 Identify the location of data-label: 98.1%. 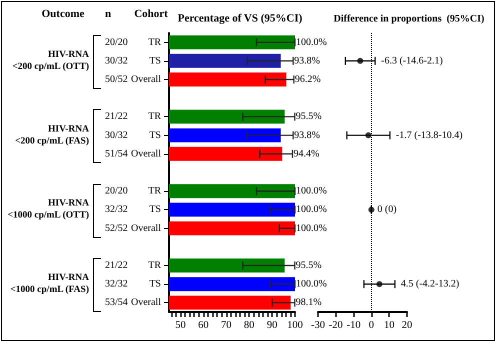
(309, 302).